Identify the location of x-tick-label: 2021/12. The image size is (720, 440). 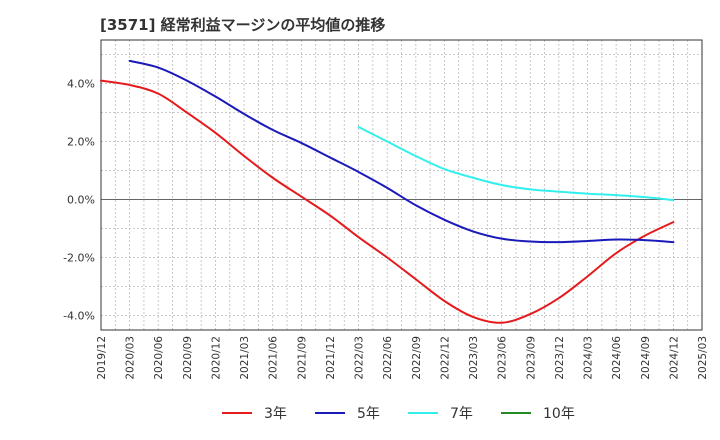
(331, 358).